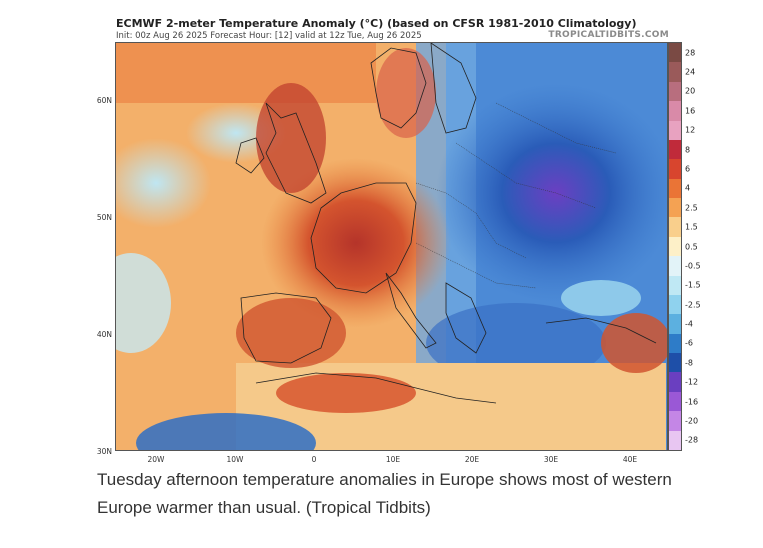 The height and width of the screenshot is (548, 763). I want to click on colorbar-label: -4, so click(689, 324).